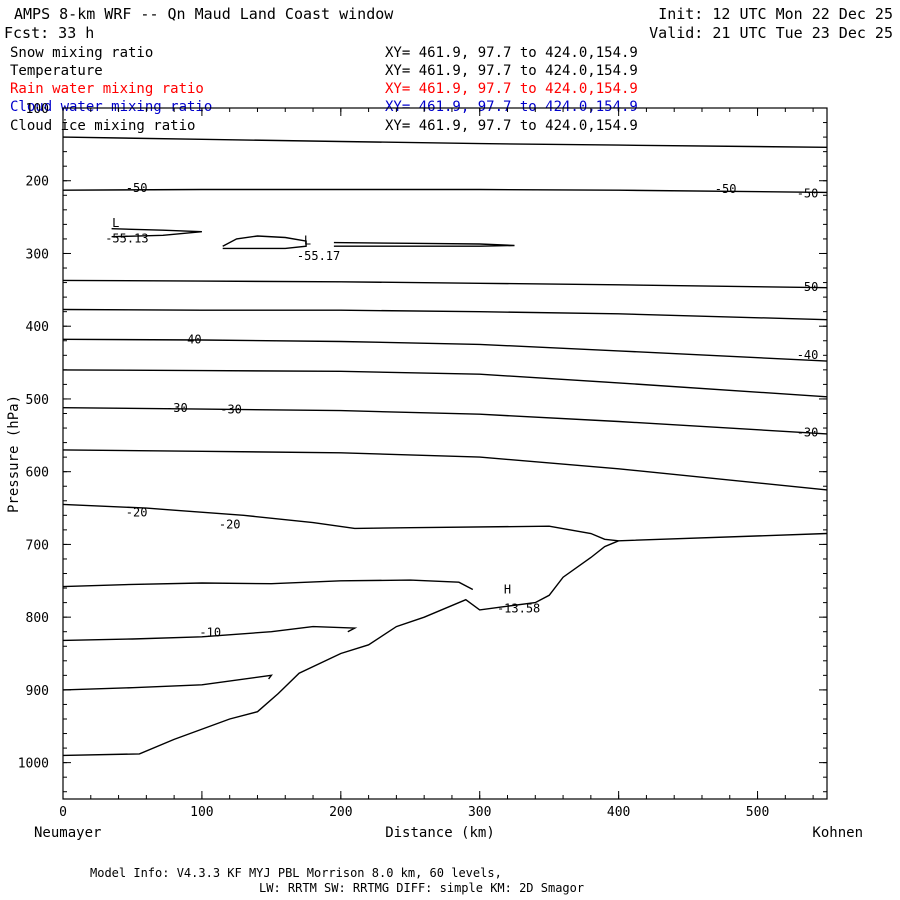 The width and height of the screenshot is (900, 900). I want to click on y-tick-label: 400, so click(37, 327).